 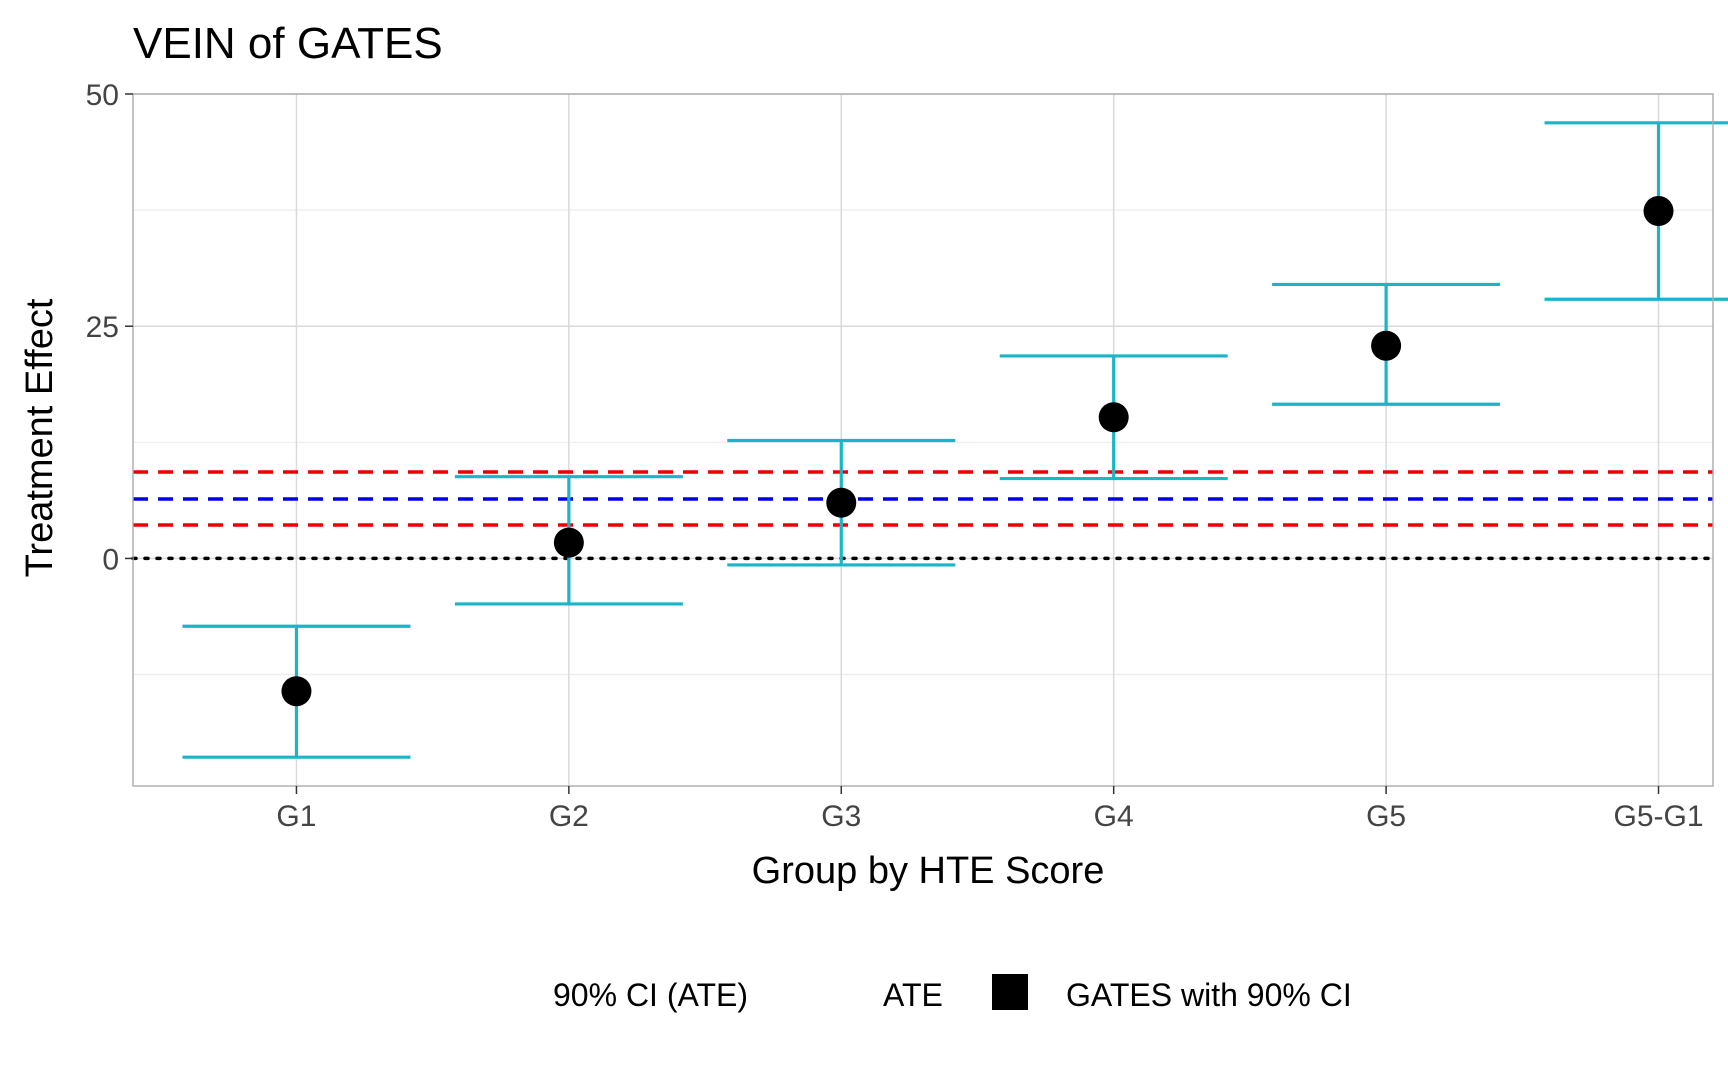 I want to click on legend-label-ate-ci: 90% CI (ATE), so click(x=650, y=995).